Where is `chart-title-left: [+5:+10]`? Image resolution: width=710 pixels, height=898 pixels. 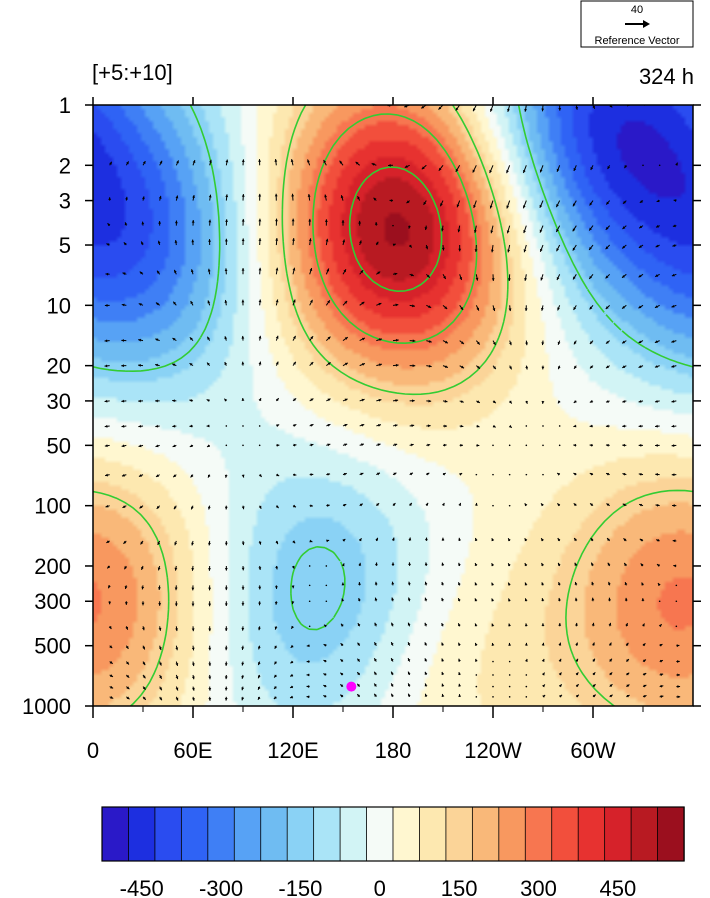
chart-title-left: [+5:+10] is located at coordinates (132, 72).